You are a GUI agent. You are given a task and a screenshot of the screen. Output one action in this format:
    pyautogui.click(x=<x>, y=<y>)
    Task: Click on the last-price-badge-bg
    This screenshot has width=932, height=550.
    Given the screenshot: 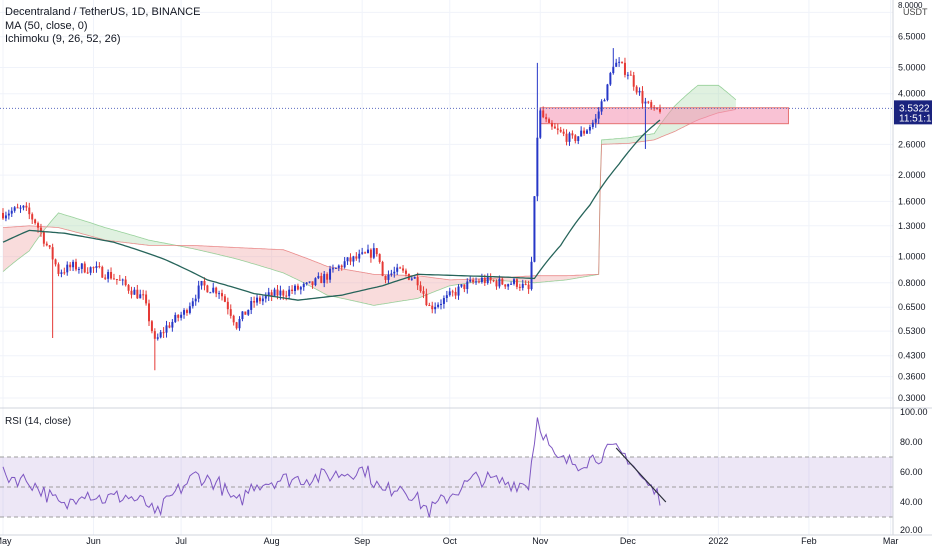 What is the action you would take?
    pyautogui.click(x=913, y=112)
    